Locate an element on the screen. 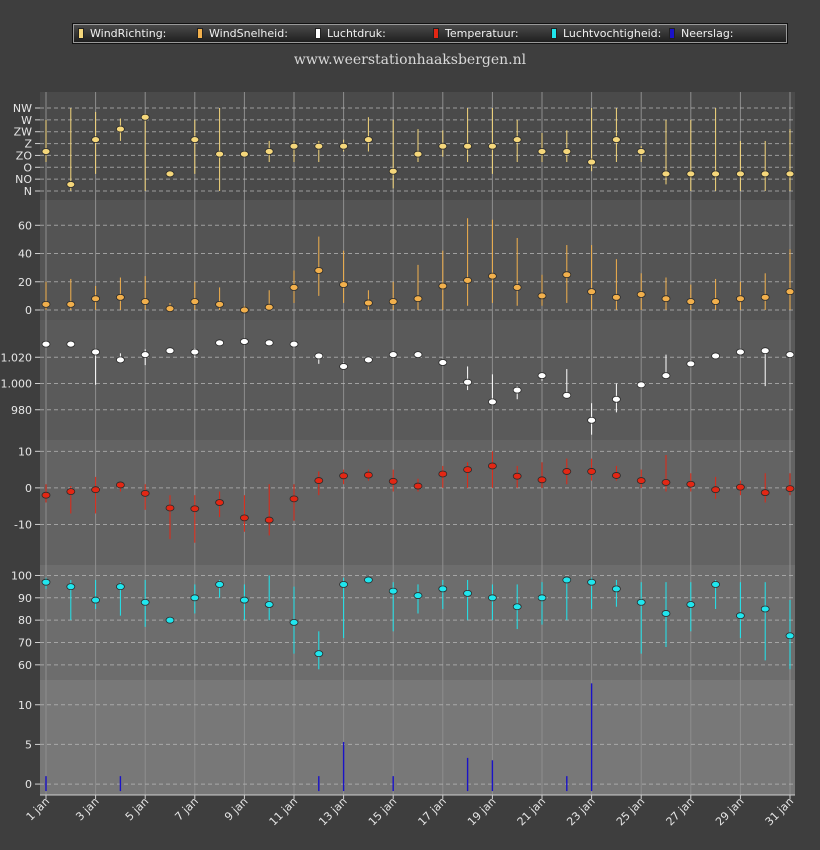  y-tick-label: ZW is located at coordinates (23, 132).